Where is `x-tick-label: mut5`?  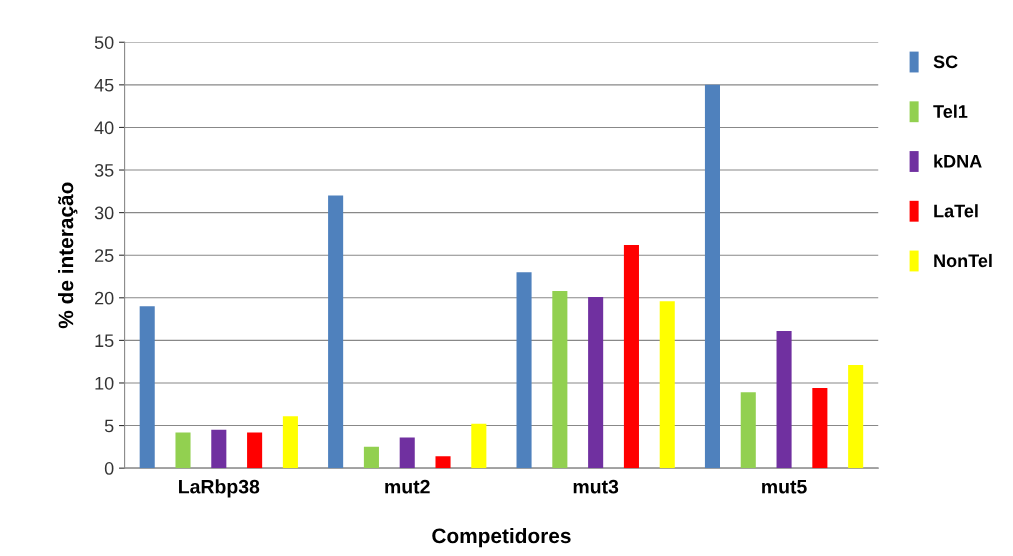
x-tick-label: mut5 is located at coordinates (784, 486).